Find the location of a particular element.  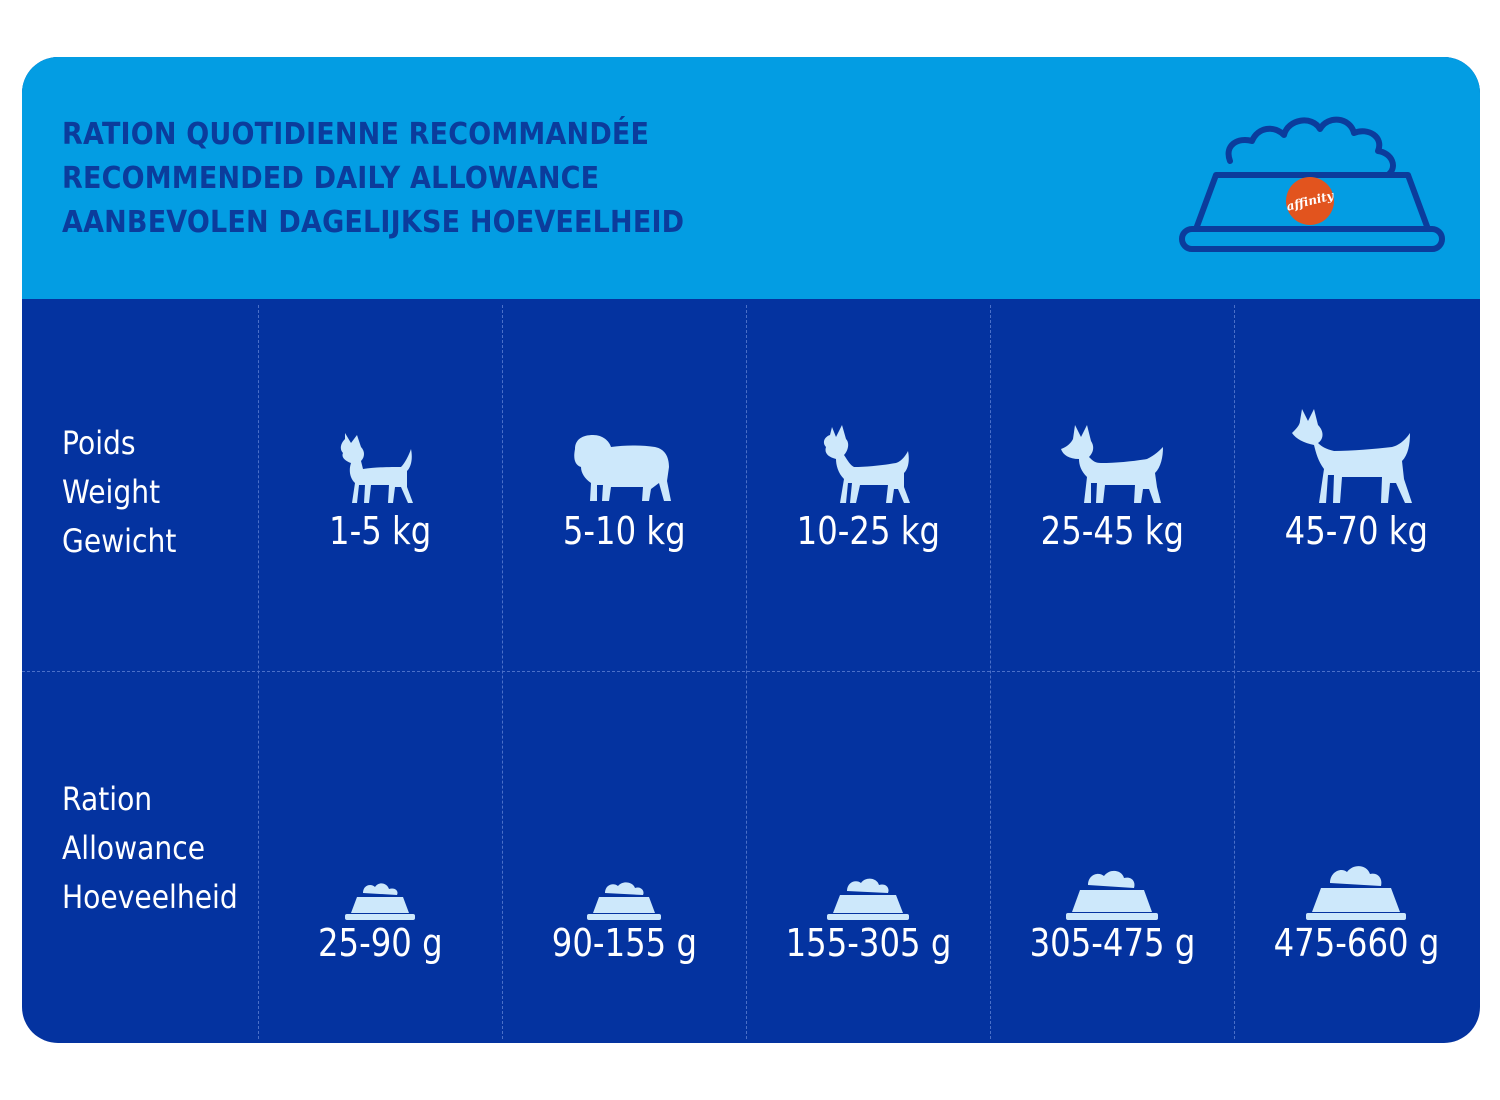

bulldog-icon is located at coordinates (622, 468).